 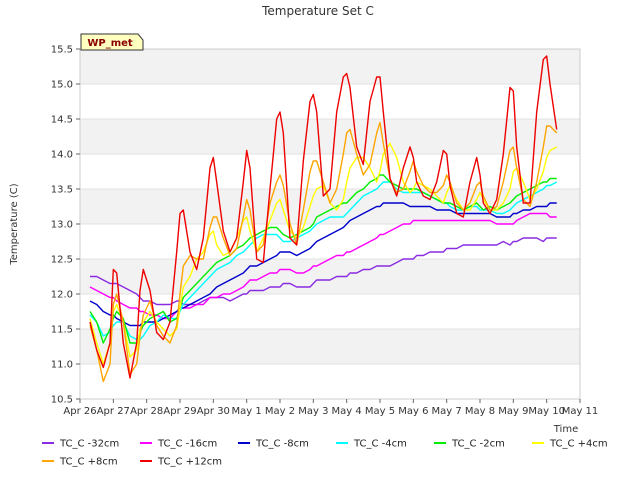 I want to click on y-tick-label: 15.0, so click(x=62, y=85).